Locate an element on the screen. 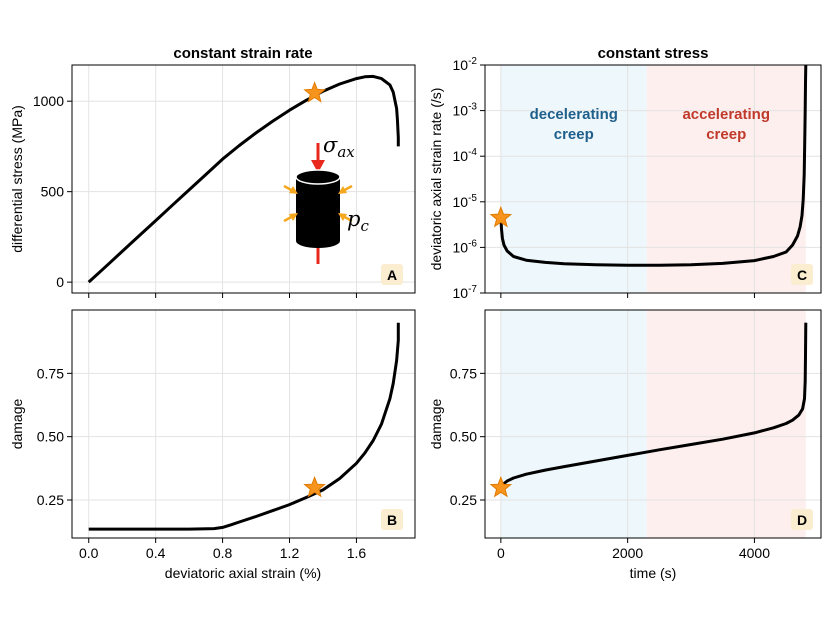 The height and width of the screenshot is (623, 830). cylinder-top is located at coordinates (318, 177).